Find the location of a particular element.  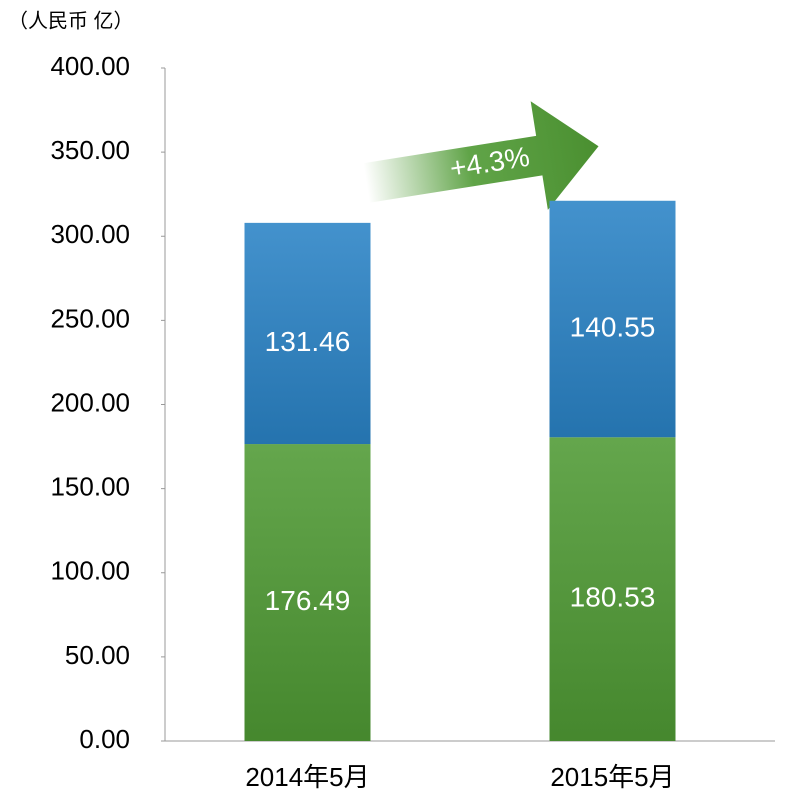

value-label: 176.49 is located at coordinates (308, 600).